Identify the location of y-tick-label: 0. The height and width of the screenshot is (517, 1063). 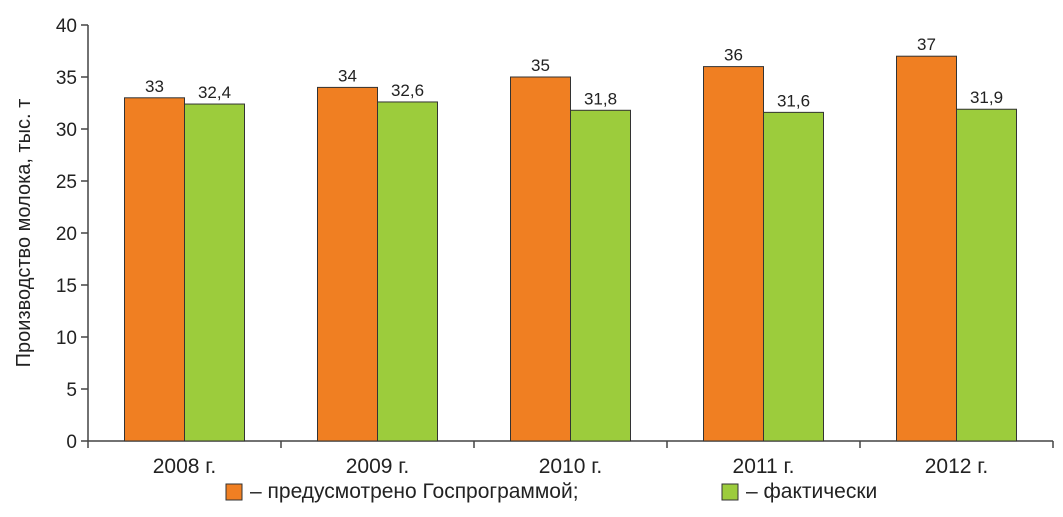
(71, 442).